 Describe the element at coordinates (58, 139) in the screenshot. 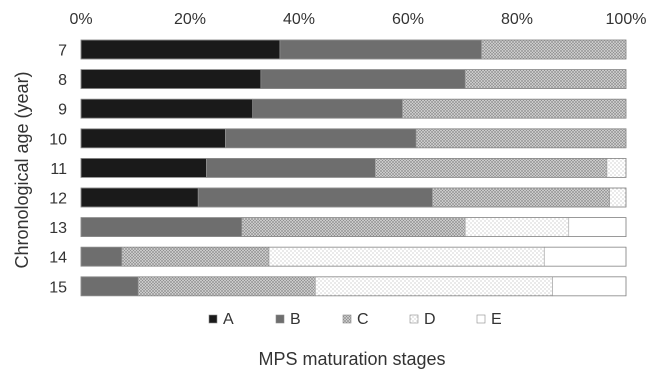

I see `y-category-label: 10` at that location.